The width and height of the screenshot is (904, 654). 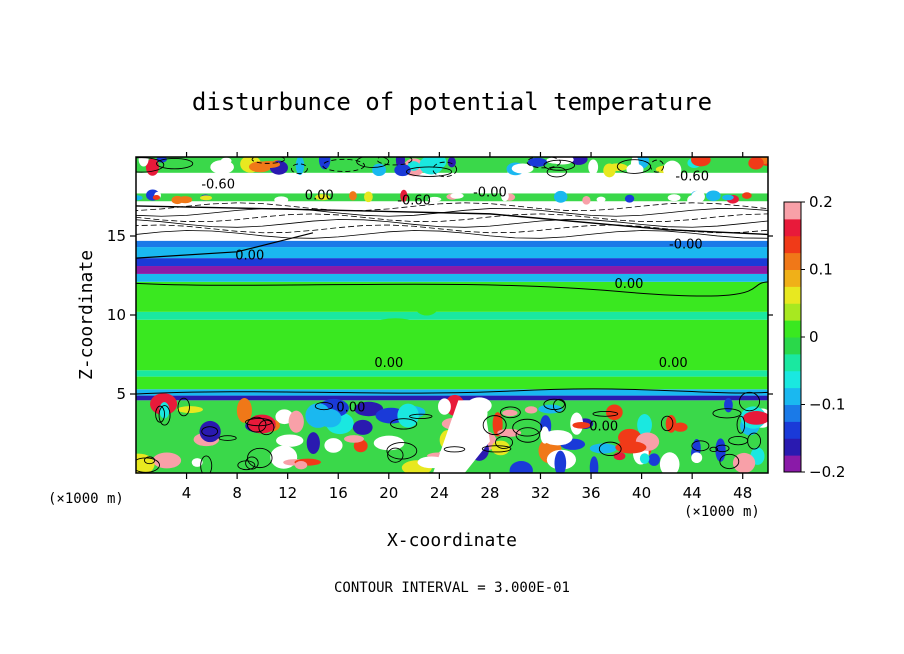 I want to click on chart-title: disturbunce of potential temperature, so click(x=452, y=102).